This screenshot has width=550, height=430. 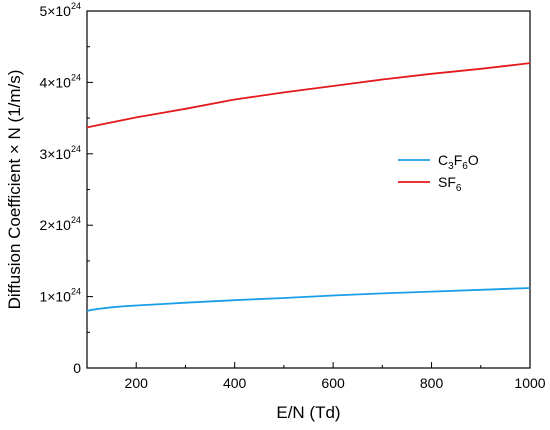 What do you see at coordinates (60, 296) in the screenshot?
I see `y-tick-label: 1×10²⁴` at bounding box center [60, 296].